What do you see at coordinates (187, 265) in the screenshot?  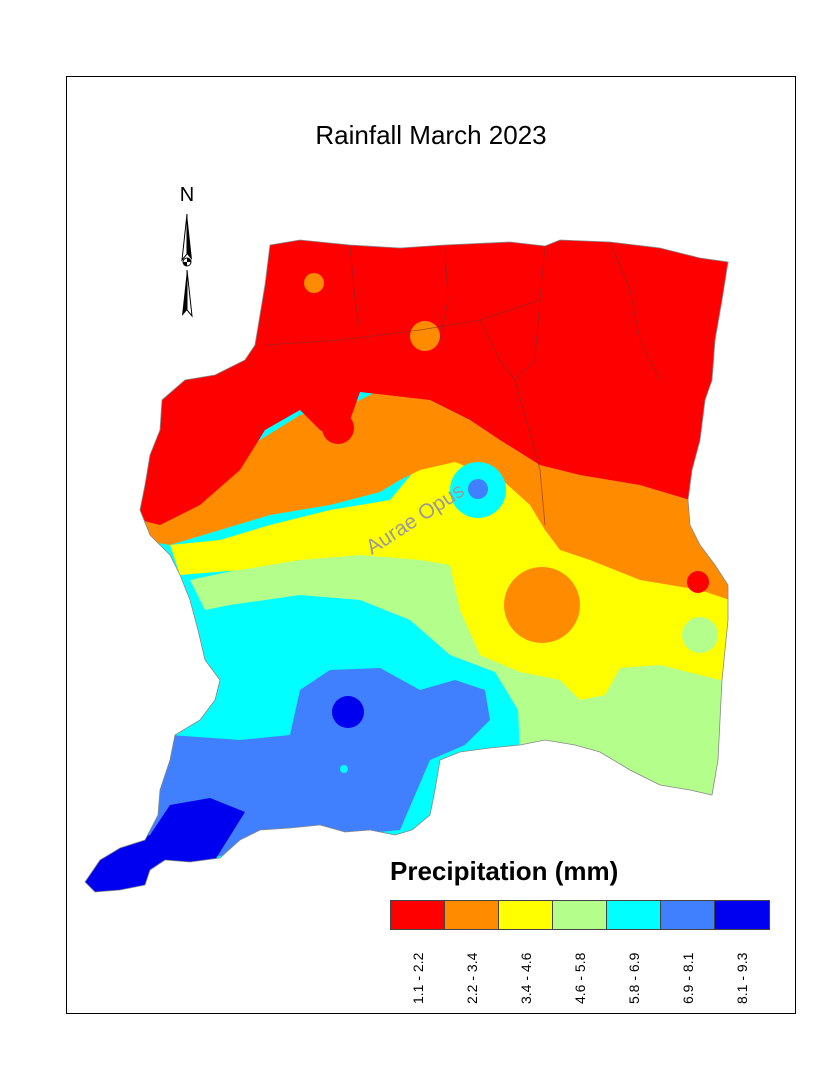 I see `north-arrow-icon` at bounding box center [187, 265].